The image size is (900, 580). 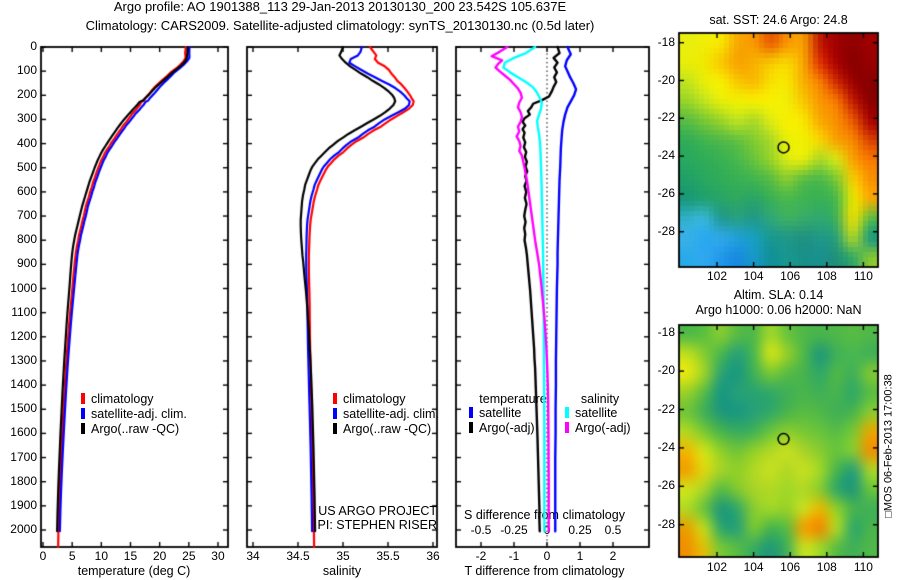 What do you see at coordinates (23, 384) in the screenshot?
I see `tick-label: 1400` at bounding box center [23, 384].